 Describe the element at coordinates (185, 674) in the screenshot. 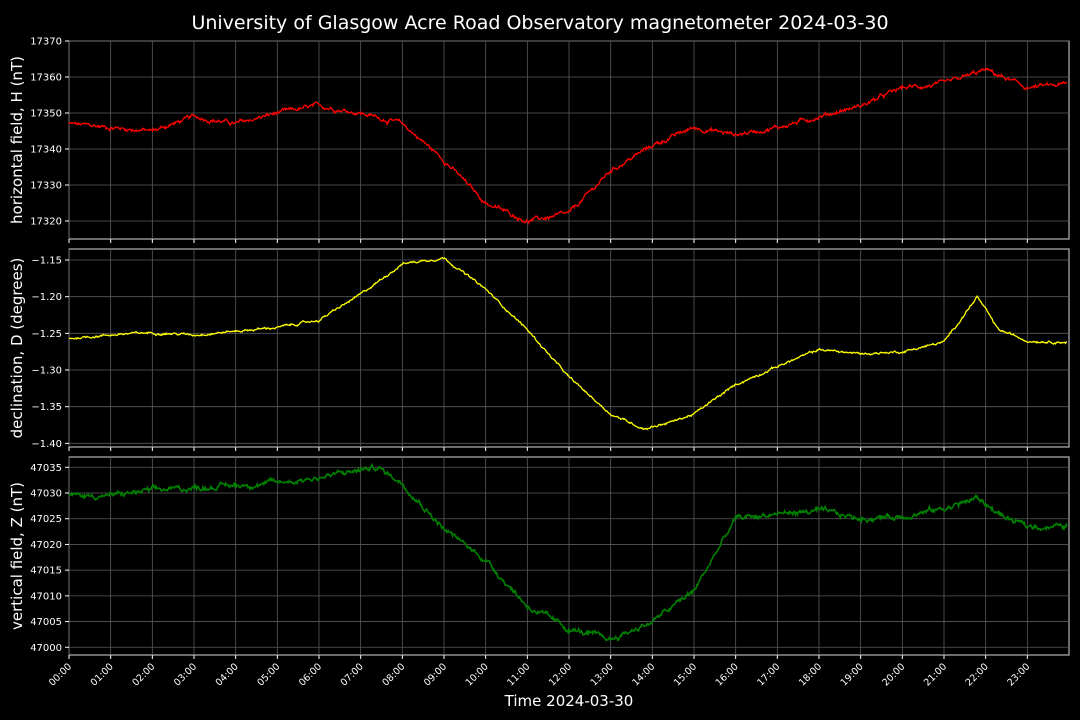

I see `x-tick-label: 03:00` at that location.